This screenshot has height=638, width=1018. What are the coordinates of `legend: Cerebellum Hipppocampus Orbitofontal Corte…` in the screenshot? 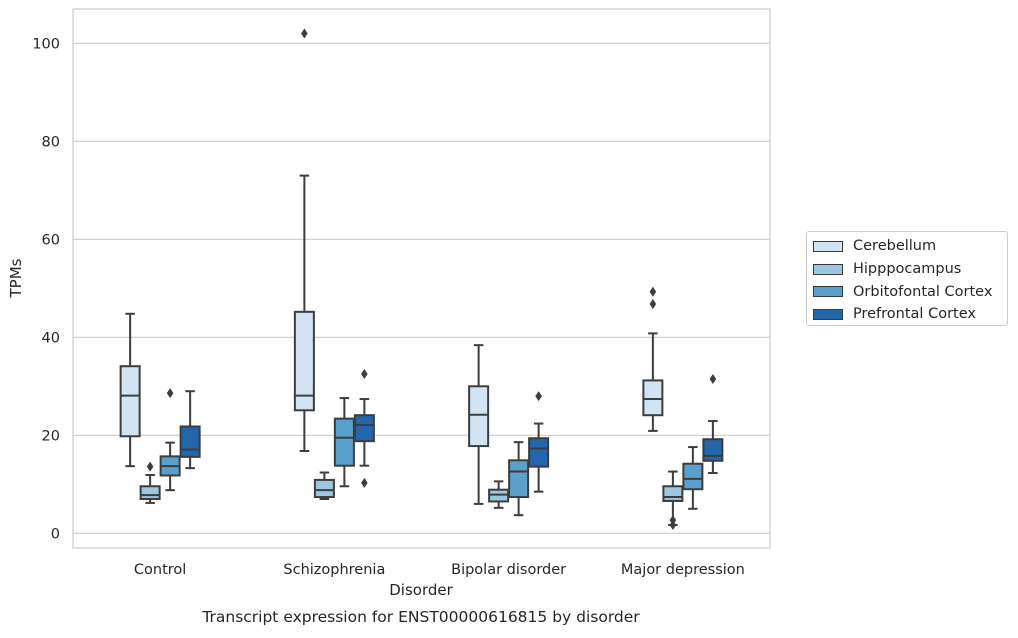 It's located at (907, 278).